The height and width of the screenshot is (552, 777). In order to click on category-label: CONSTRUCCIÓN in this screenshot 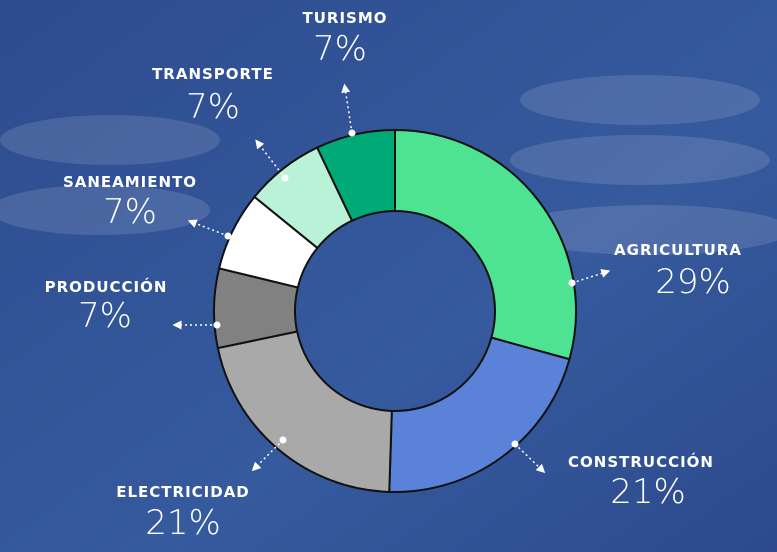, I will do `click(641, 461)`.